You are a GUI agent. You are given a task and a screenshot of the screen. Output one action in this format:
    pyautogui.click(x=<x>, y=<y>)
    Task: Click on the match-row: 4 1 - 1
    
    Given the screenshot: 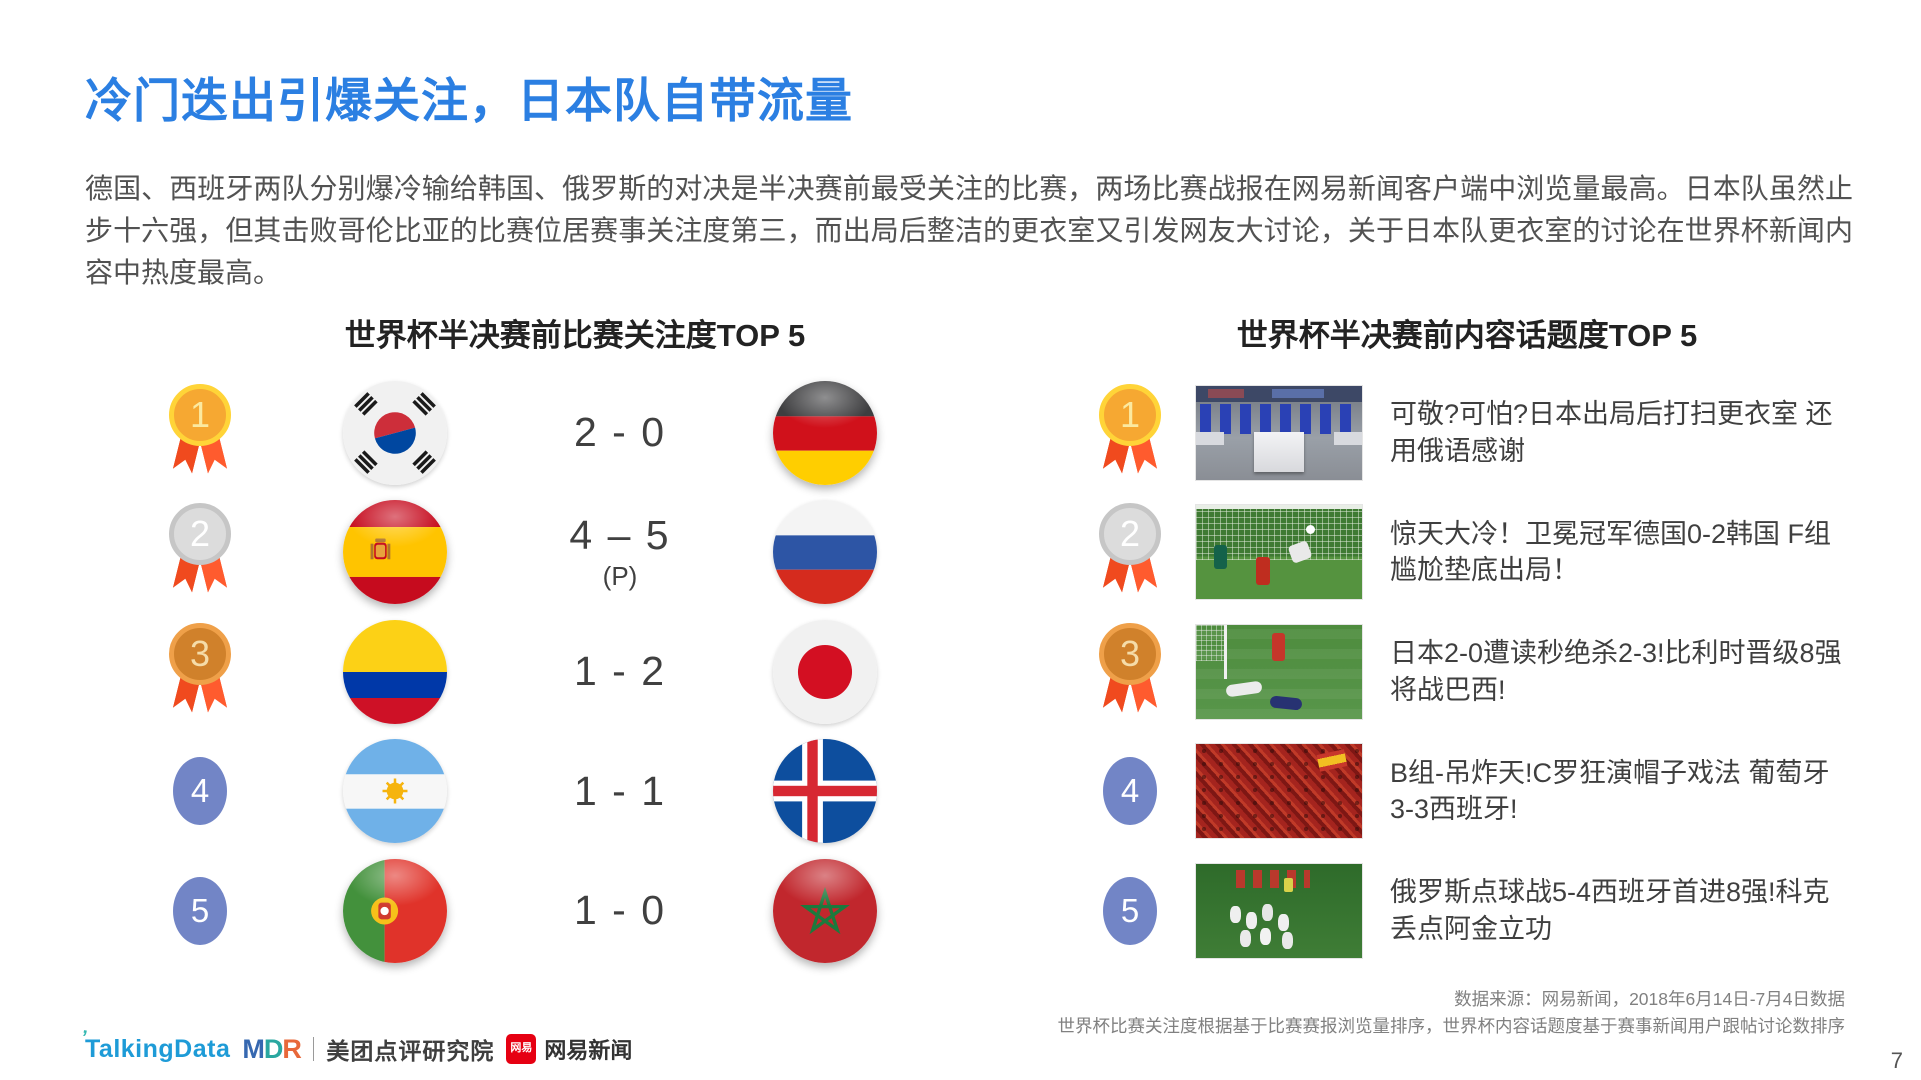 What is the action you would take?
    pyautogui.click(x=525, y=792)
    